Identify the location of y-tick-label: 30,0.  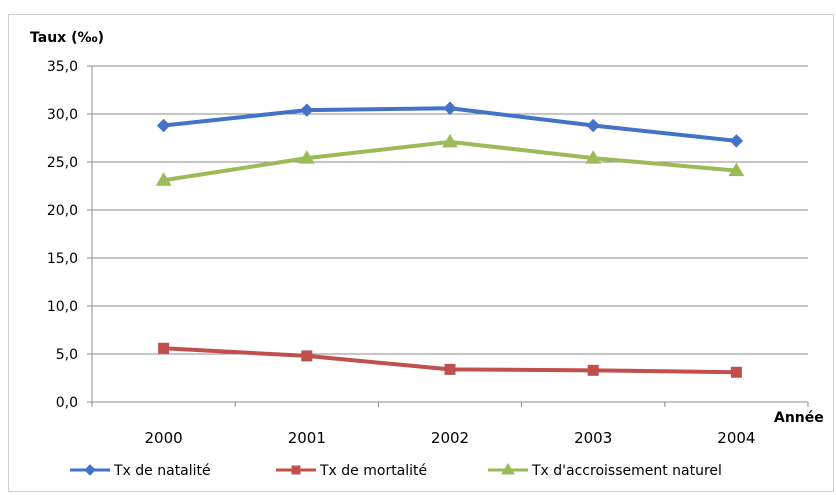
(62, 115).